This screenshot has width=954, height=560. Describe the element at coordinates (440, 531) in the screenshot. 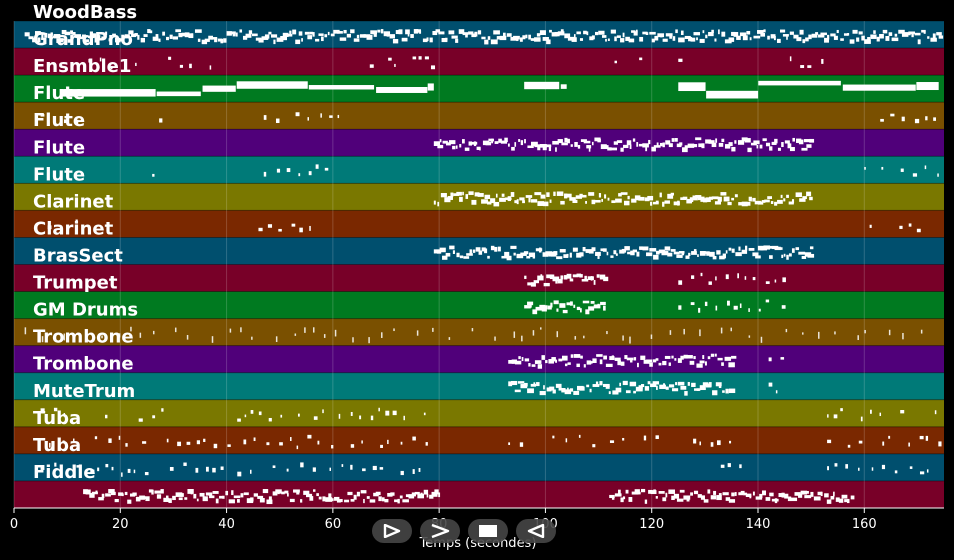

I see `forward-button` at that location.